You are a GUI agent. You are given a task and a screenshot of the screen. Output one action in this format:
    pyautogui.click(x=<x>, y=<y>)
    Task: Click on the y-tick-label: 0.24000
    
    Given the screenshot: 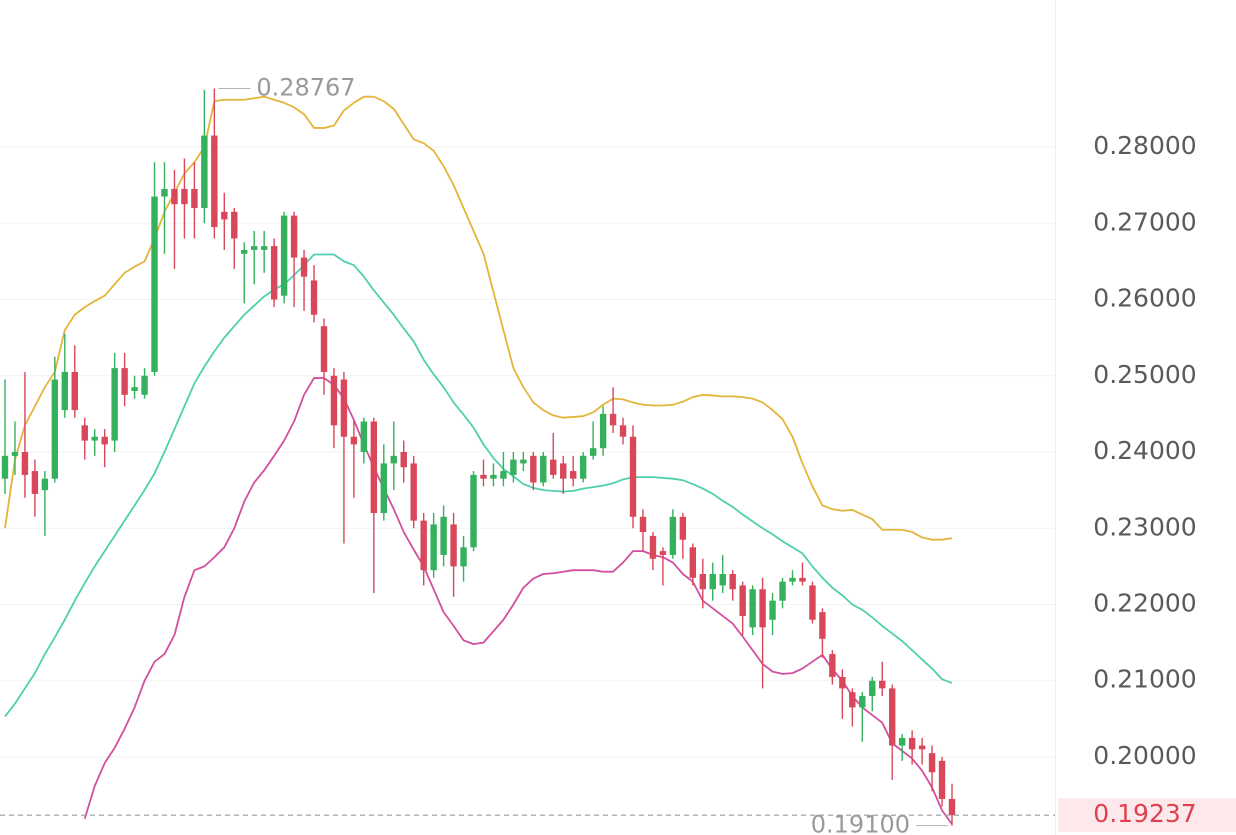 What is the action you would take?
    pyautogui.click(x=1144, y=450)
    